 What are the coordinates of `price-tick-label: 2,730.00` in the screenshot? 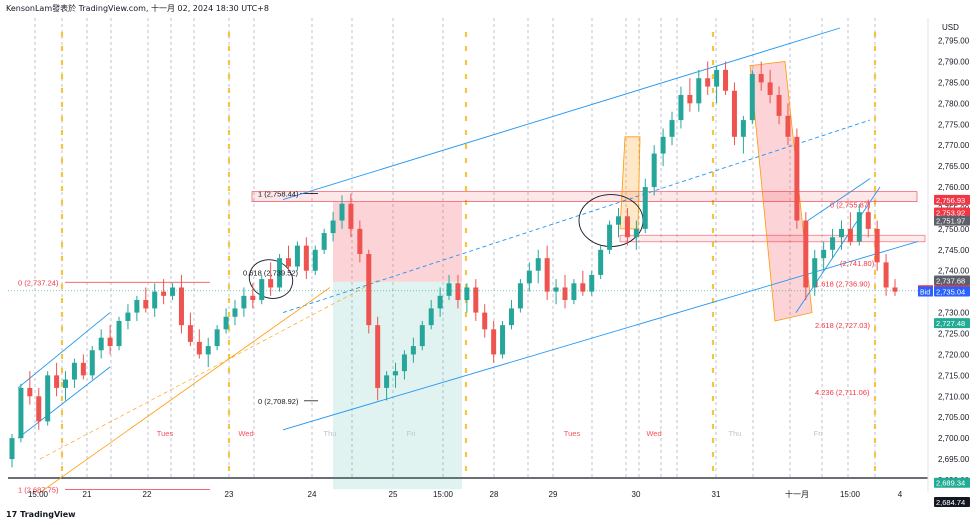 It's located at (954, 313).